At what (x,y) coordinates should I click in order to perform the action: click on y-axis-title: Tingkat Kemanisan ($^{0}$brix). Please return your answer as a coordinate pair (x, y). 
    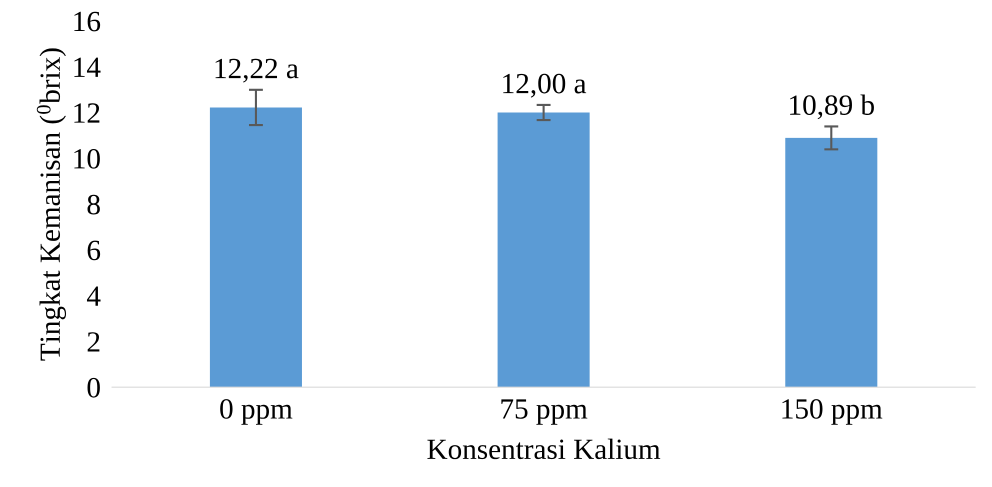
    Looking at the image, I should click on (51, 204).